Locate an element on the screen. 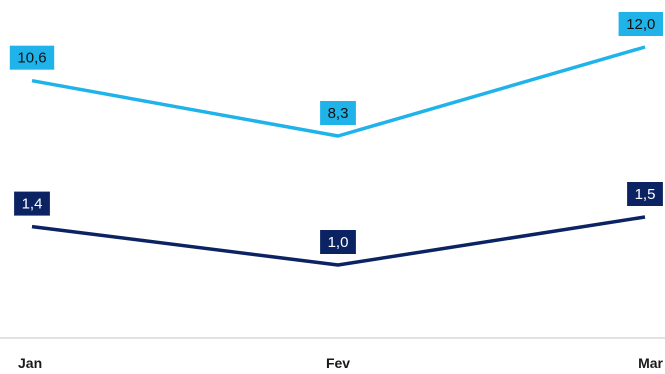 This screenshot has width=665, height=374. data-label-text: 1,4 is located at coordinates (32, 204).